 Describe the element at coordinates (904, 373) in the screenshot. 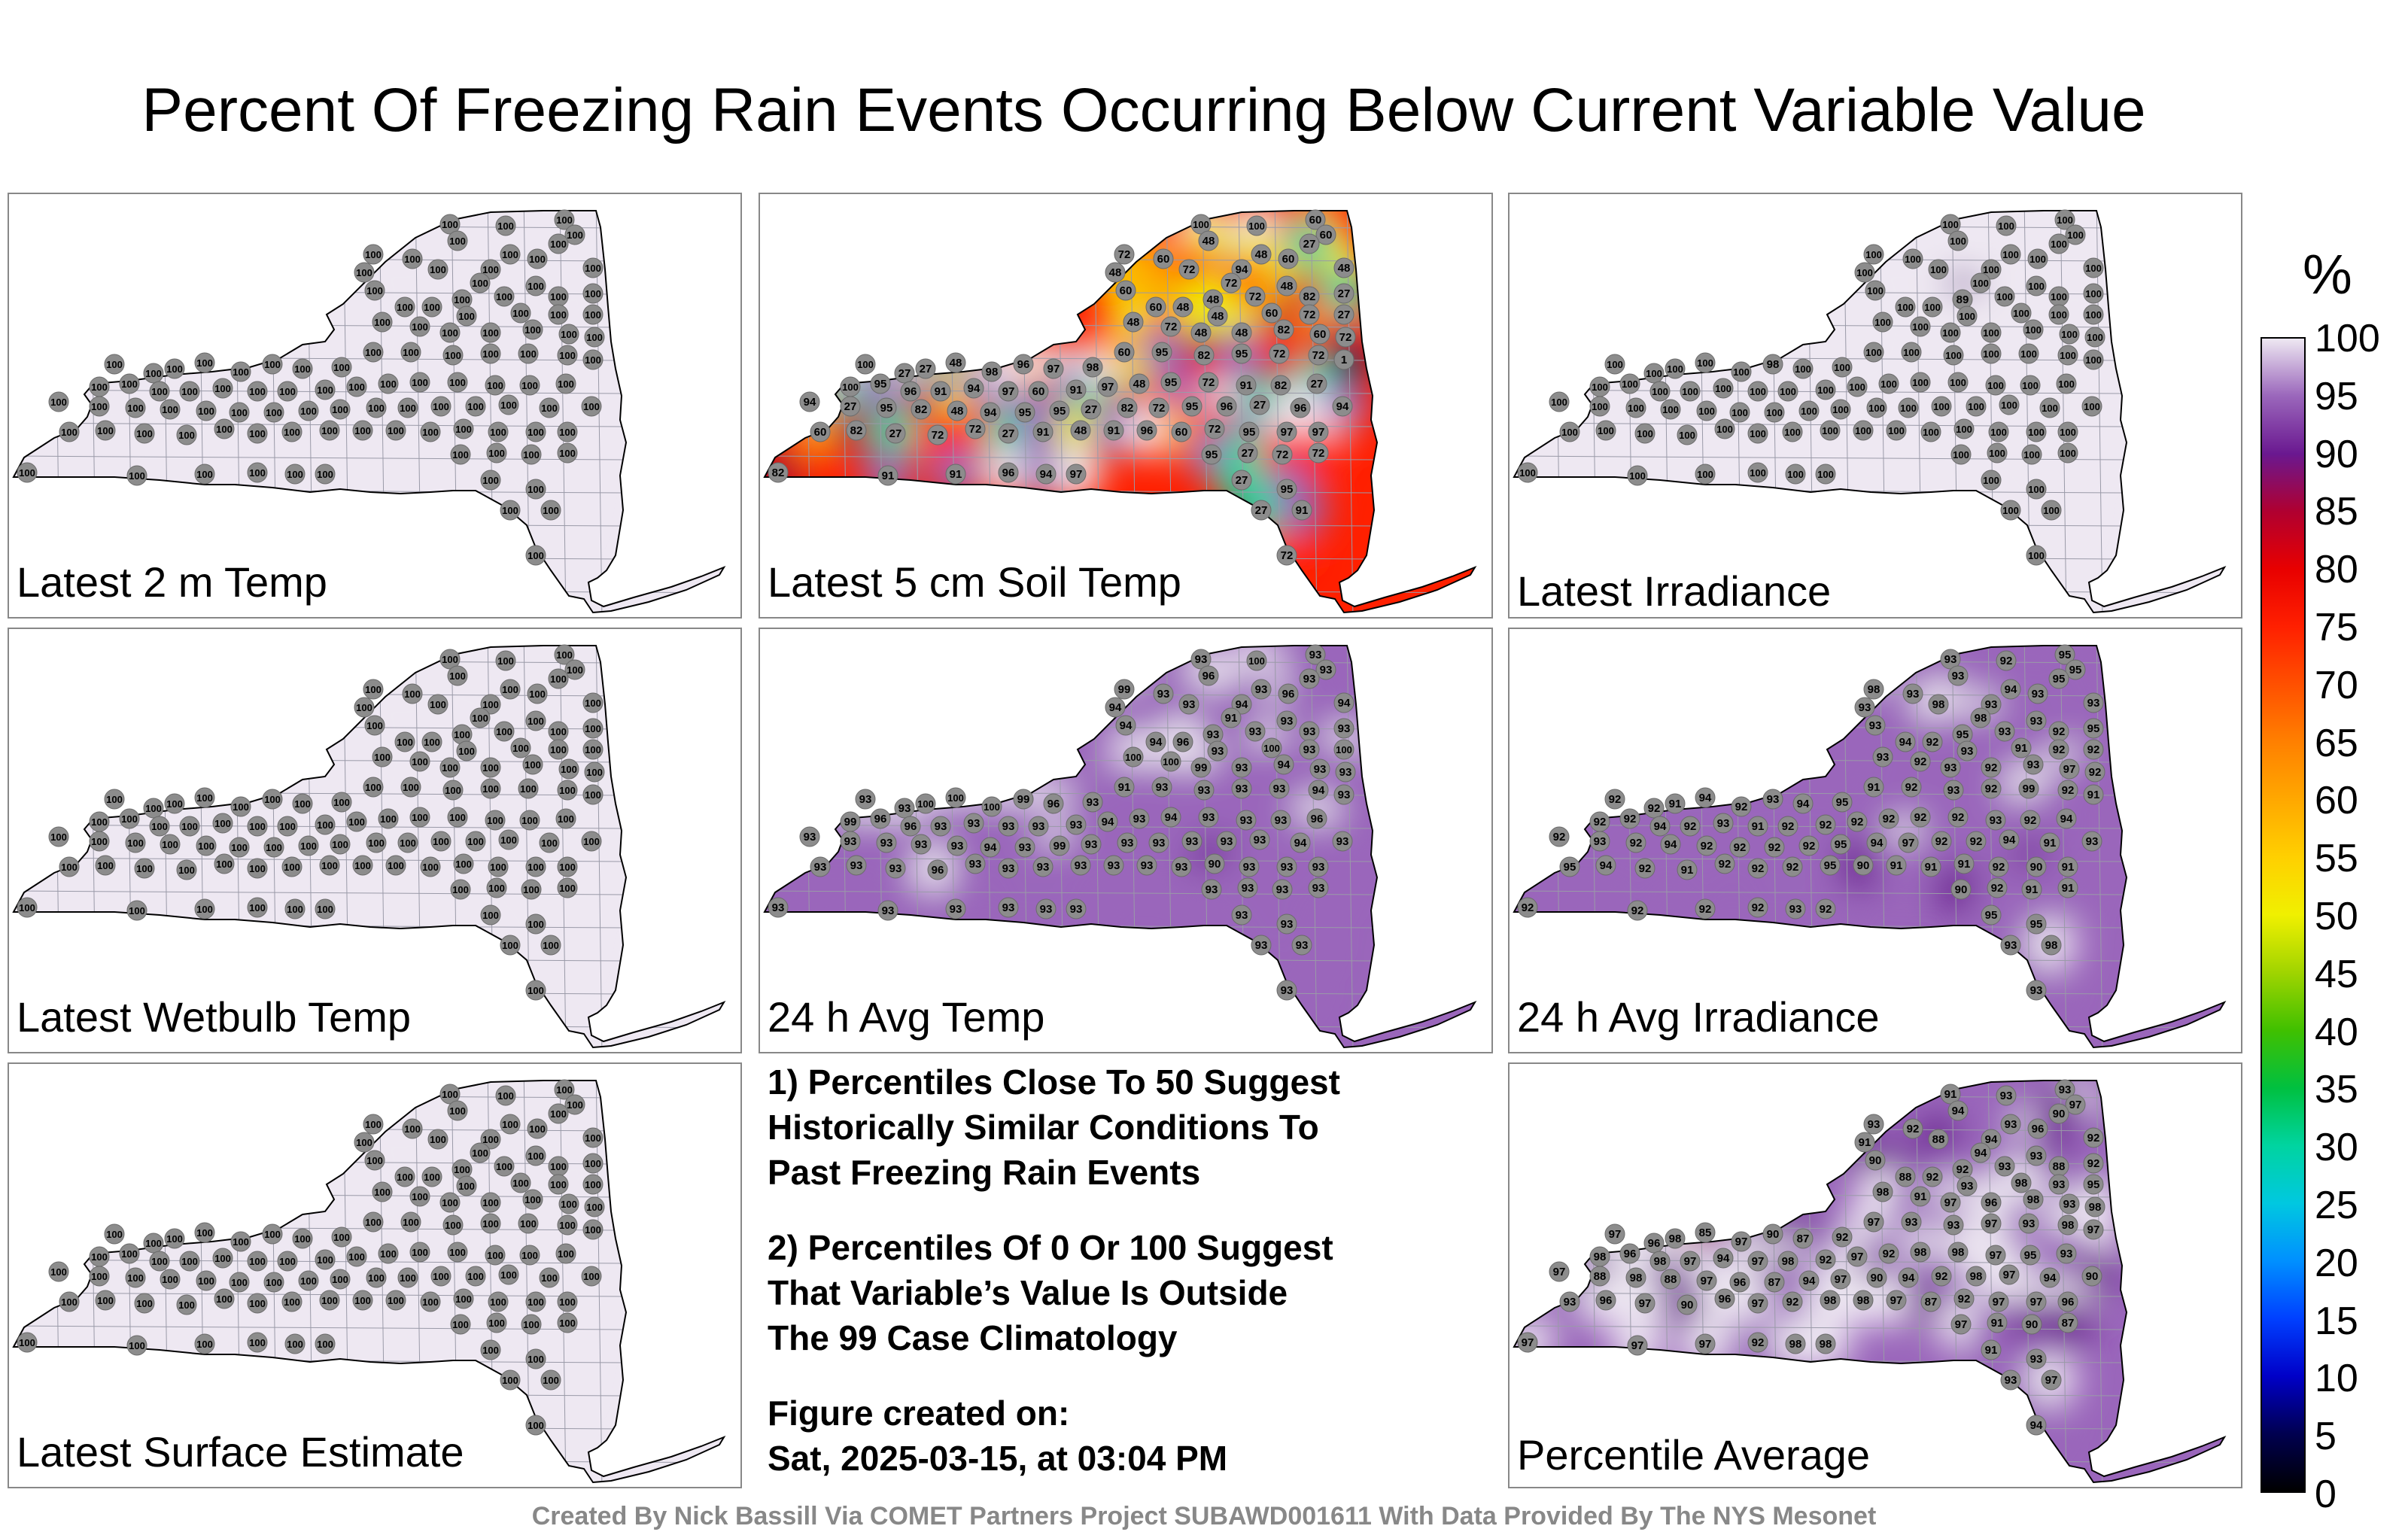

I see `station-value: 27` at that location.